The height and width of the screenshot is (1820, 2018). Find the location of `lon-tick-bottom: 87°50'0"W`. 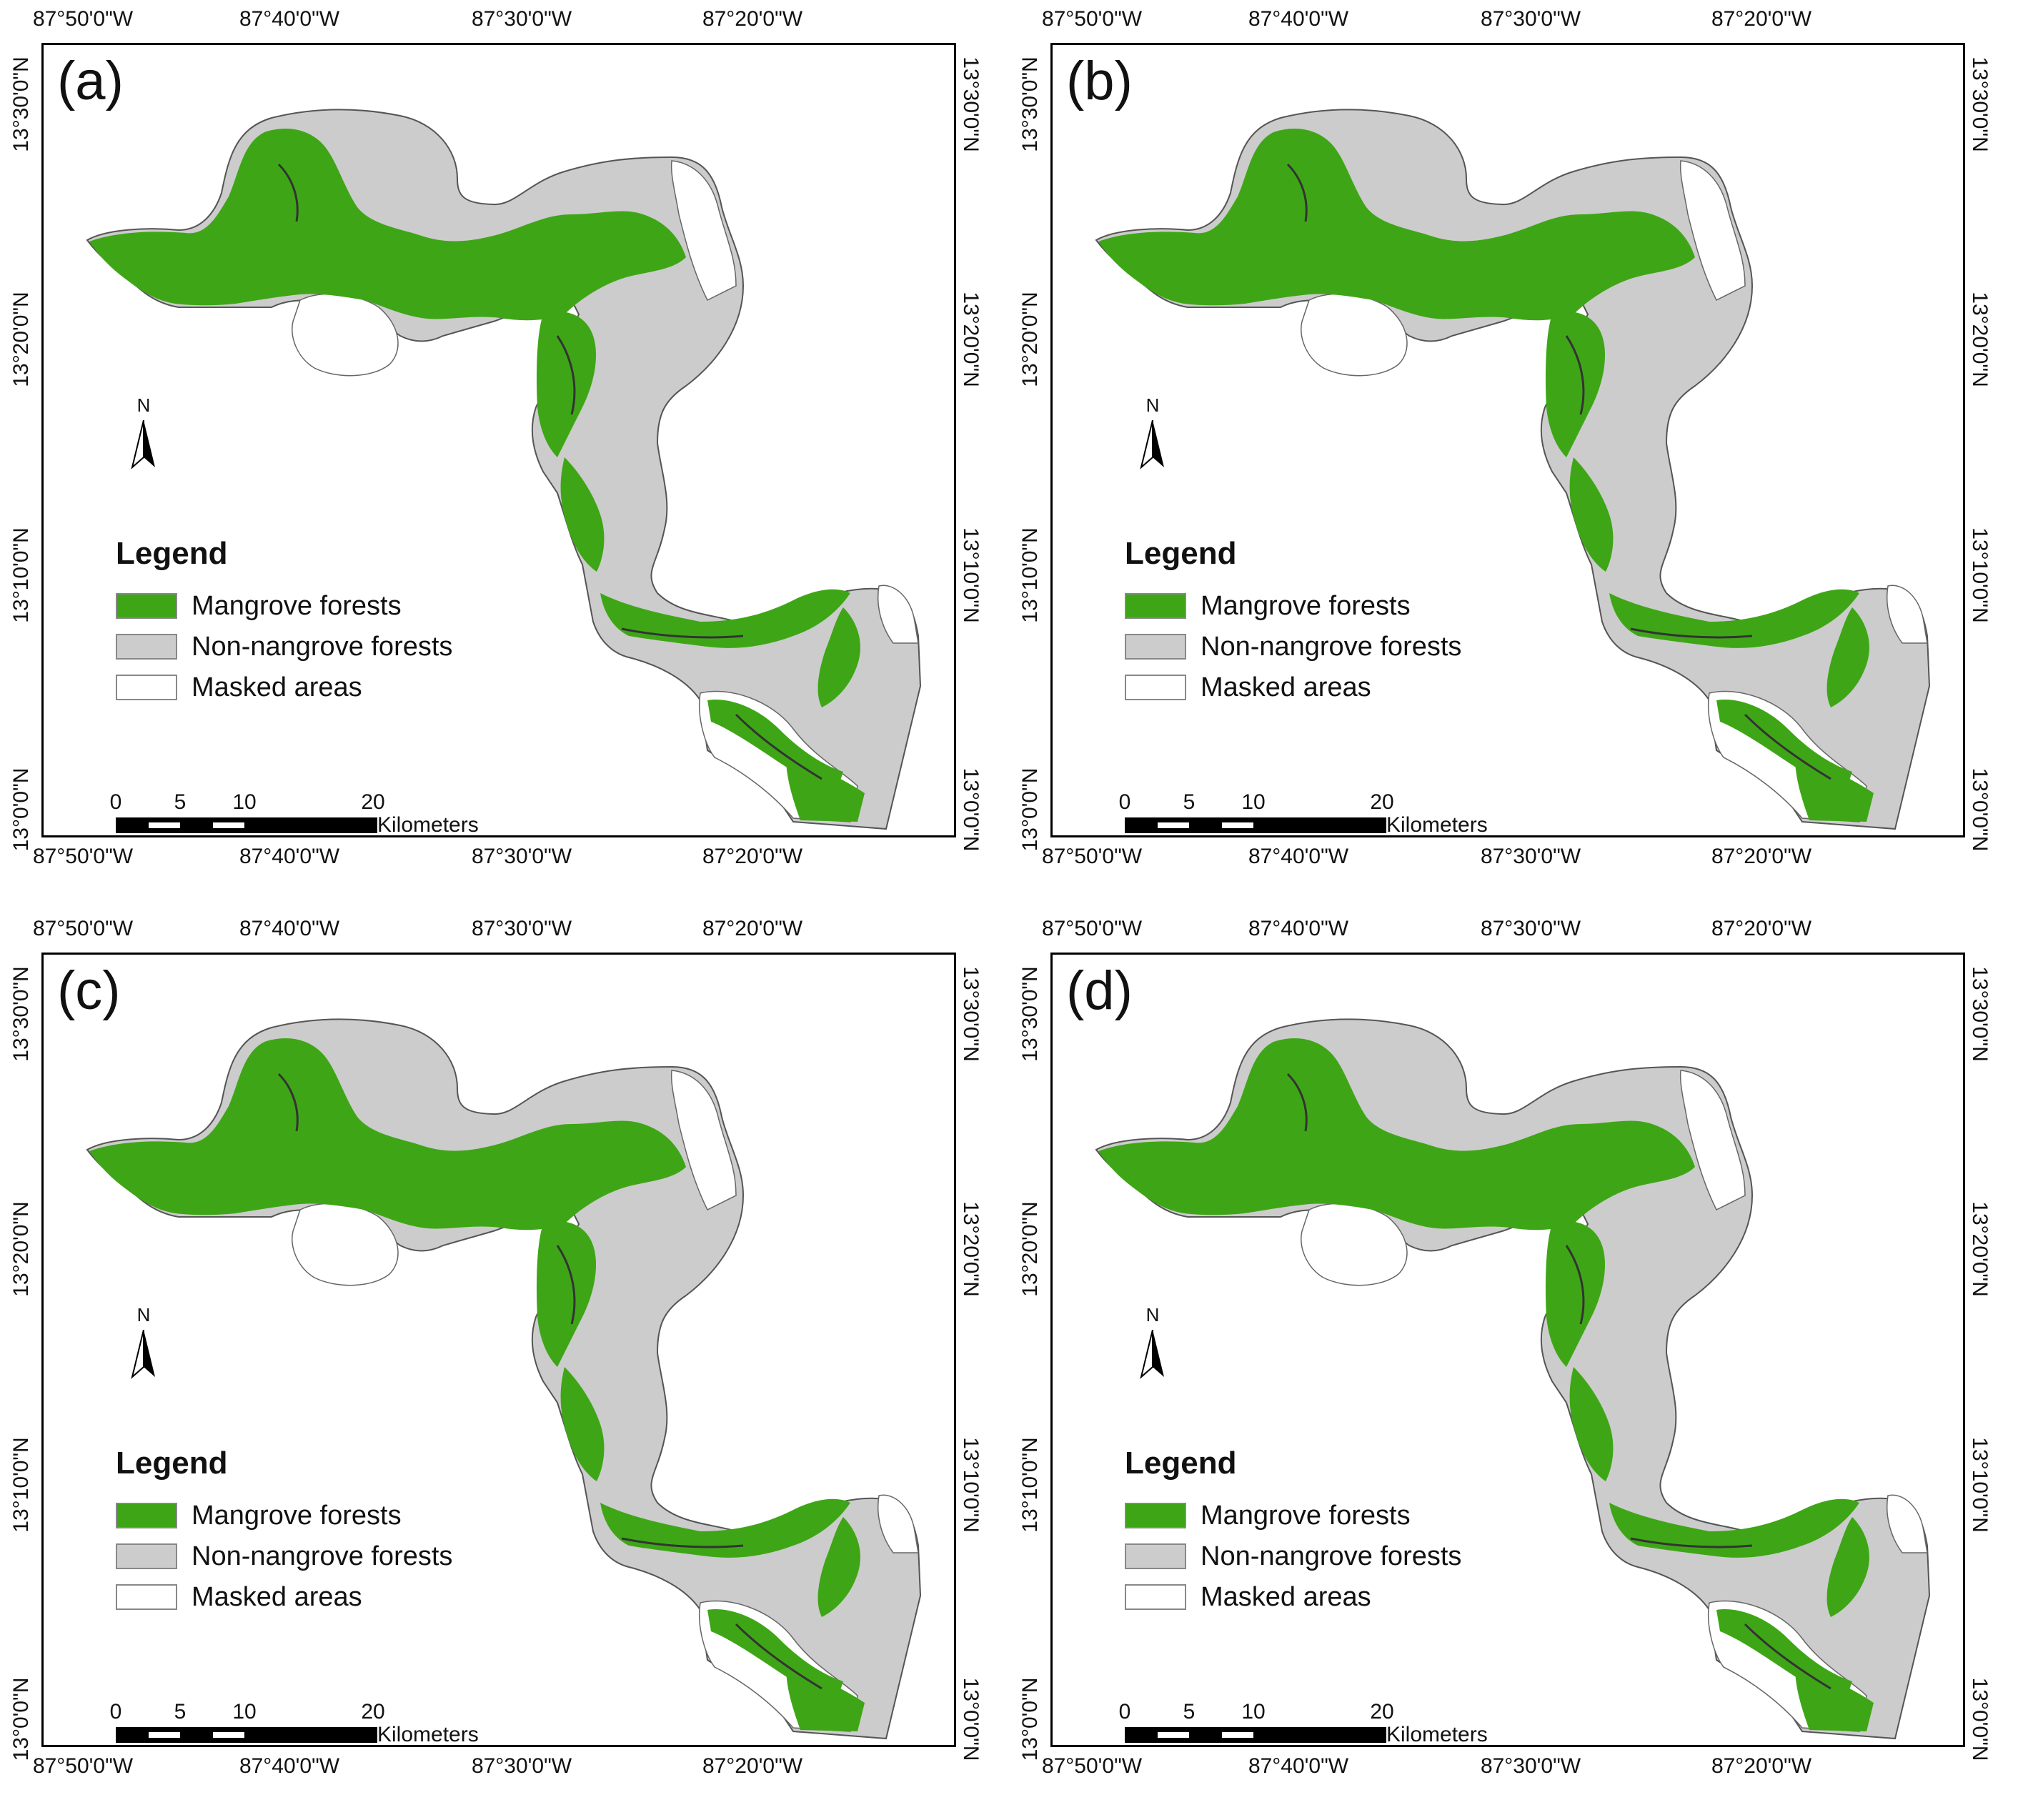

lon-tick-bottom: 87°50'0"W is located at coordinates (1092, 856).